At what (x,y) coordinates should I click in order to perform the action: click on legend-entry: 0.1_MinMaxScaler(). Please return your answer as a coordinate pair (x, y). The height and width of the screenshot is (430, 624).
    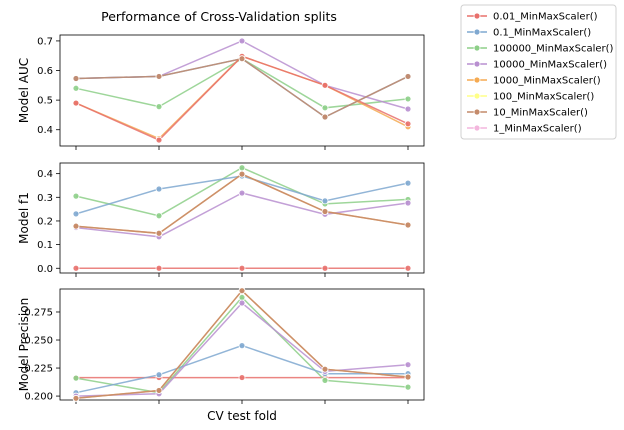
    Looking at the image, I should click on (529, 33).